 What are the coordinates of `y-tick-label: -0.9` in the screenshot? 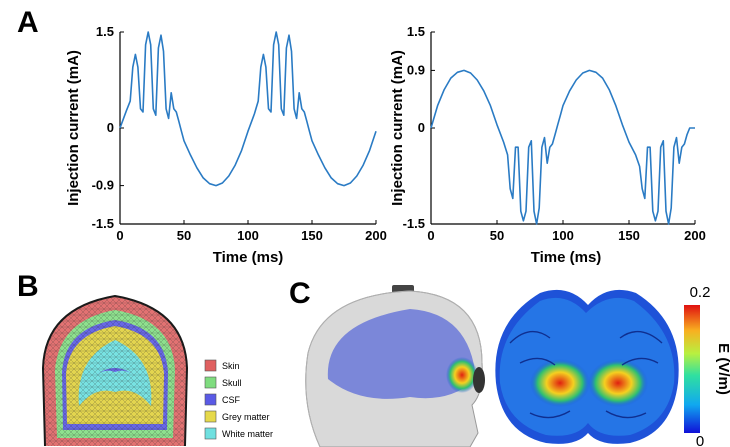 It's located at (103, 185).